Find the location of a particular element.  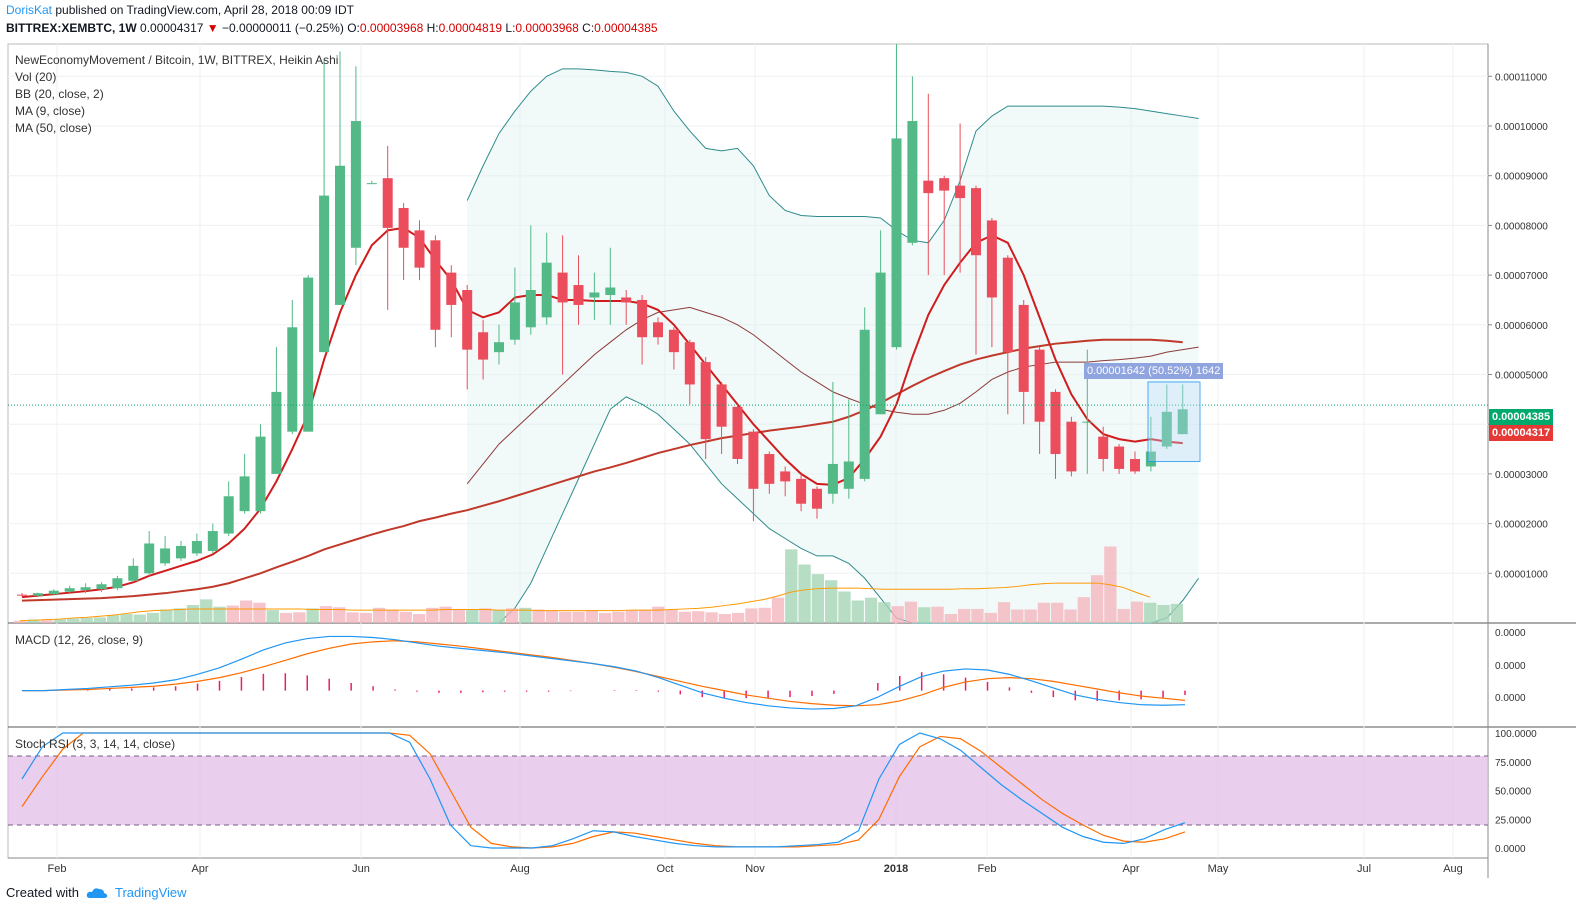

macd-legend: MACD (12, 26, close, 9) is located at coordinates (79, 640).